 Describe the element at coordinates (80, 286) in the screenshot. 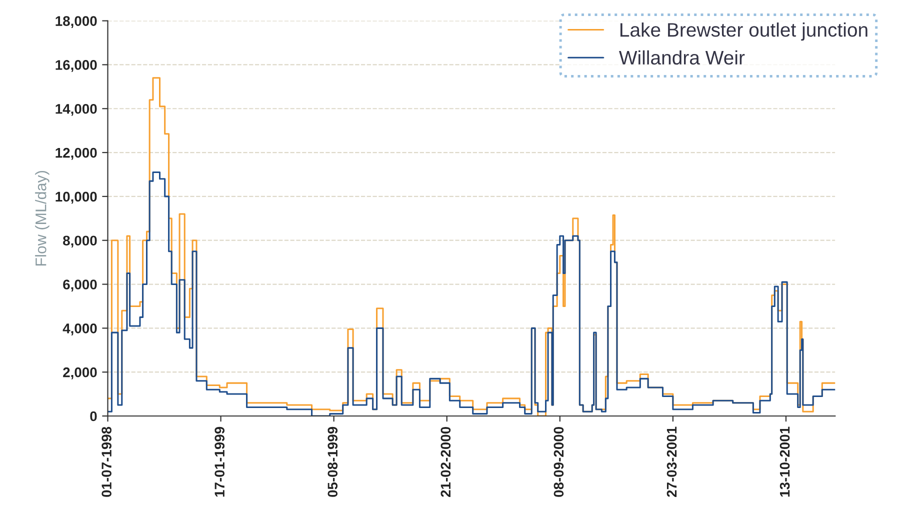

I see `y-tick-label: 6,000` at that location.